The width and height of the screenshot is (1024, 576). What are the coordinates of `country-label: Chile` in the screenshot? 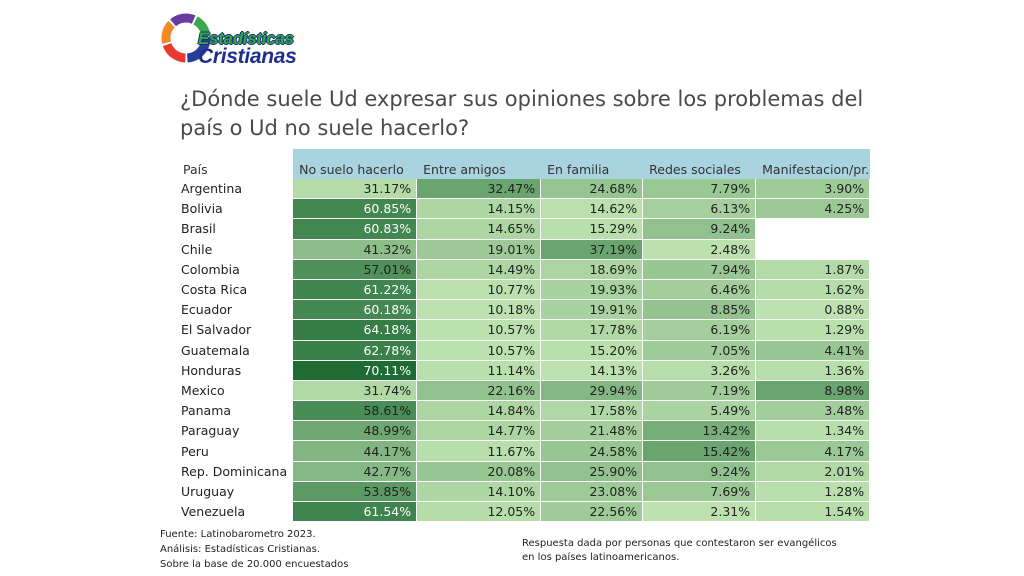 It's located at (235, 249).